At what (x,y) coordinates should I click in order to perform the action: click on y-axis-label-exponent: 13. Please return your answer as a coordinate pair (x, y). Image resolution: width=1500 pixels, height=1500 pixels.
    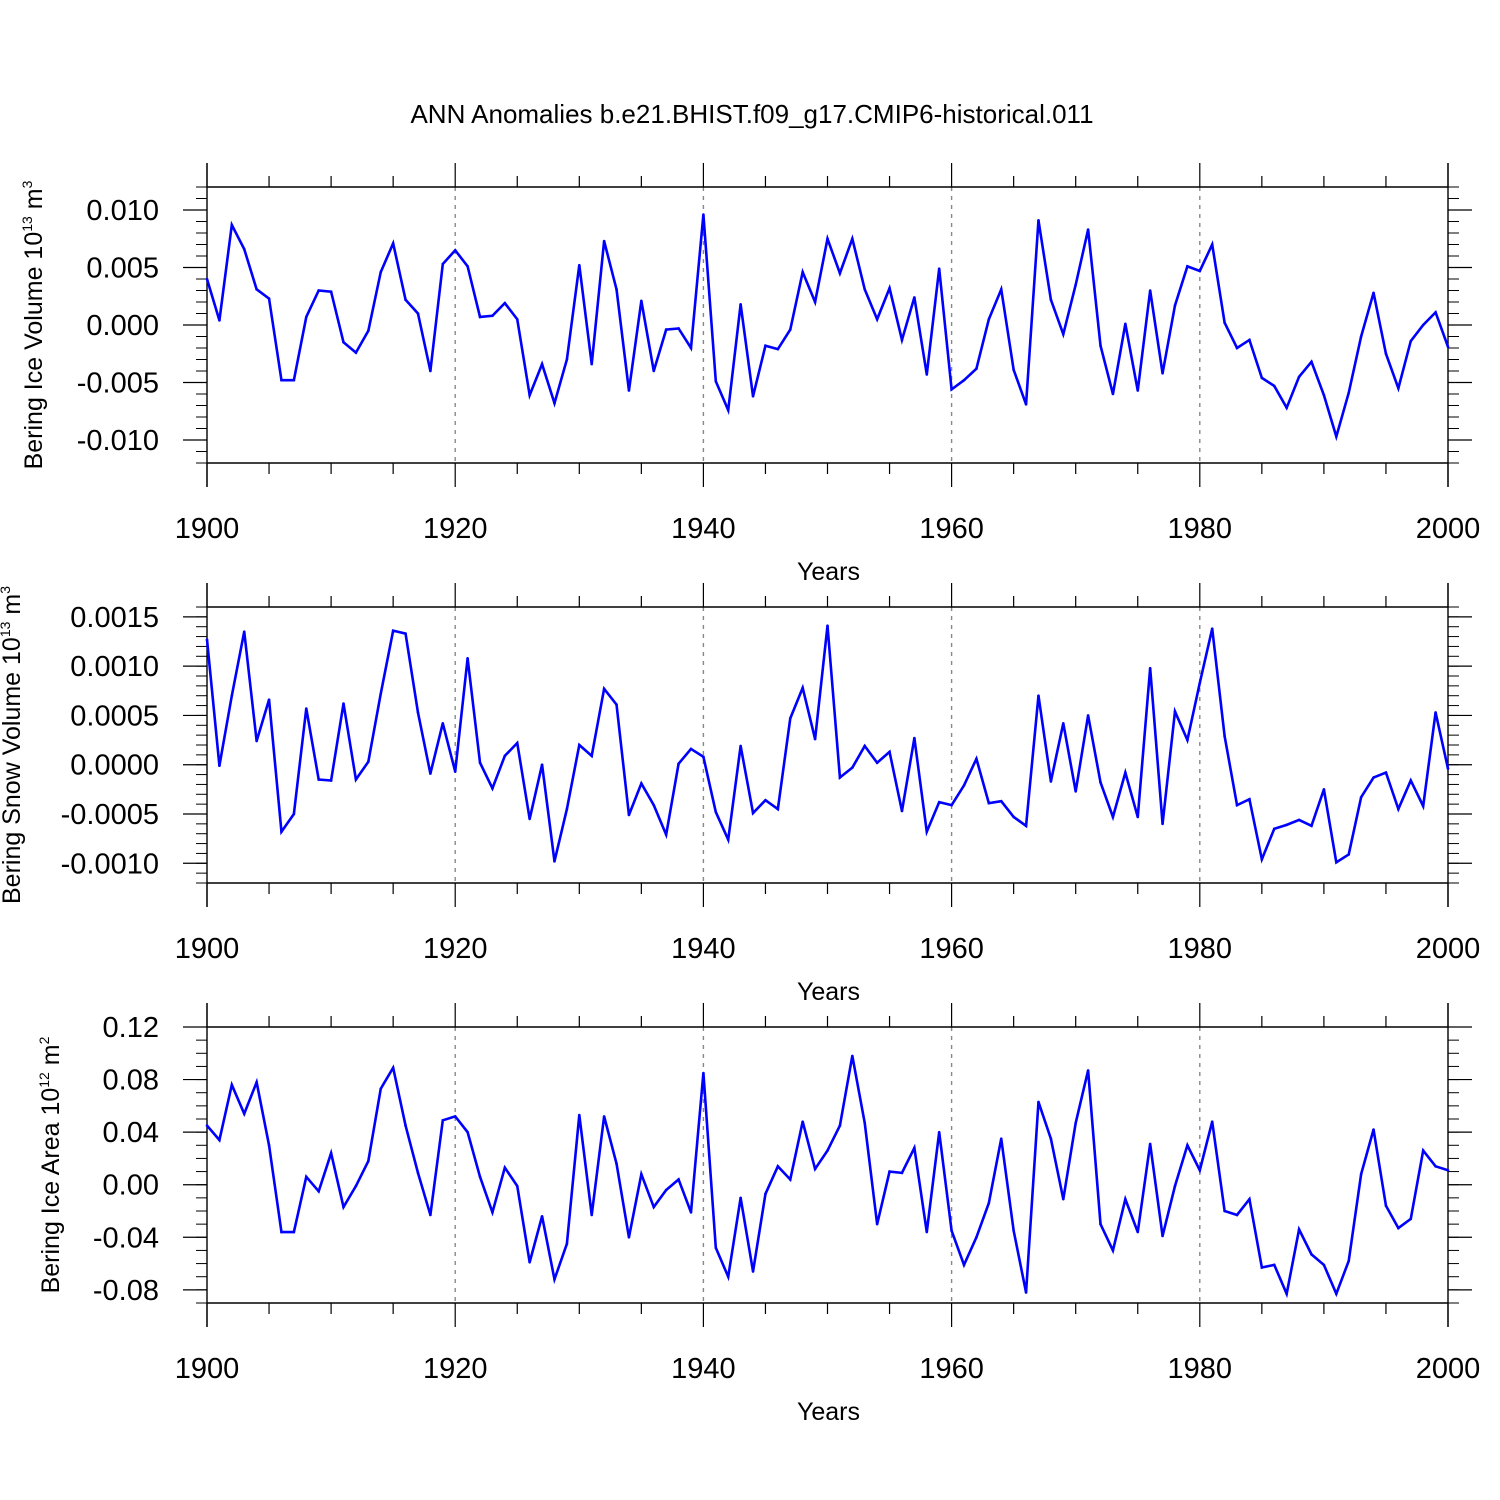
    Looking at the image, I should click on (6, 629).